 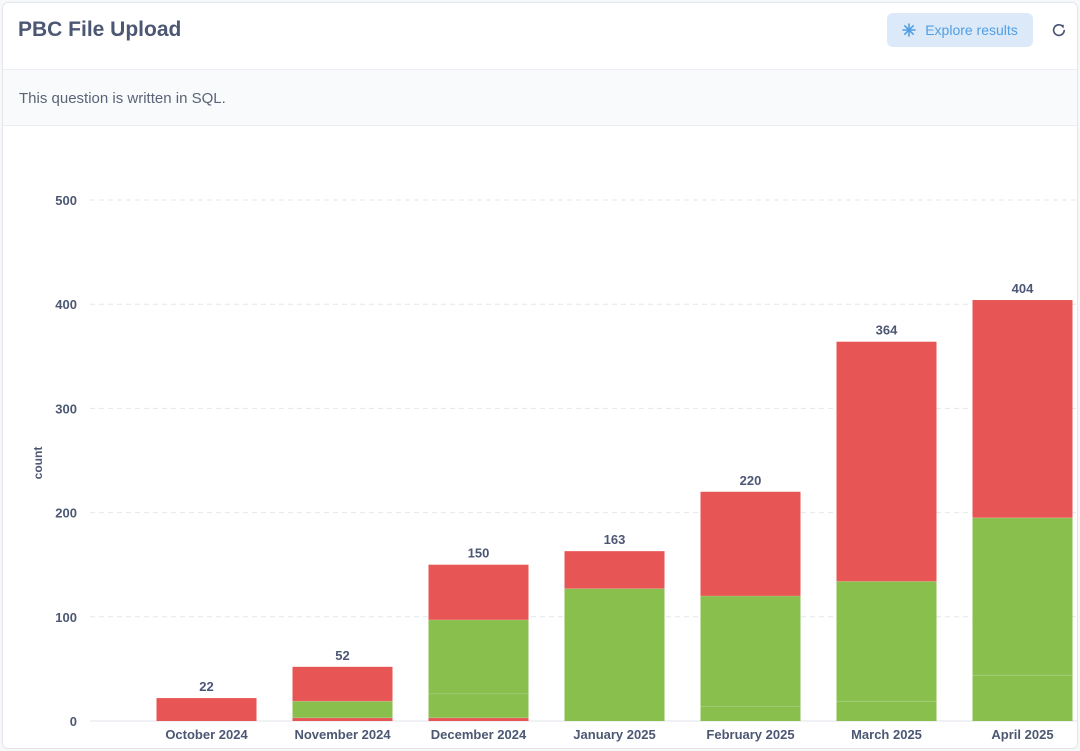 What do you see at coordinates (66, 513) in the screenshot?
I see `y-tick-label: 200` at bounding box center [66, 513].